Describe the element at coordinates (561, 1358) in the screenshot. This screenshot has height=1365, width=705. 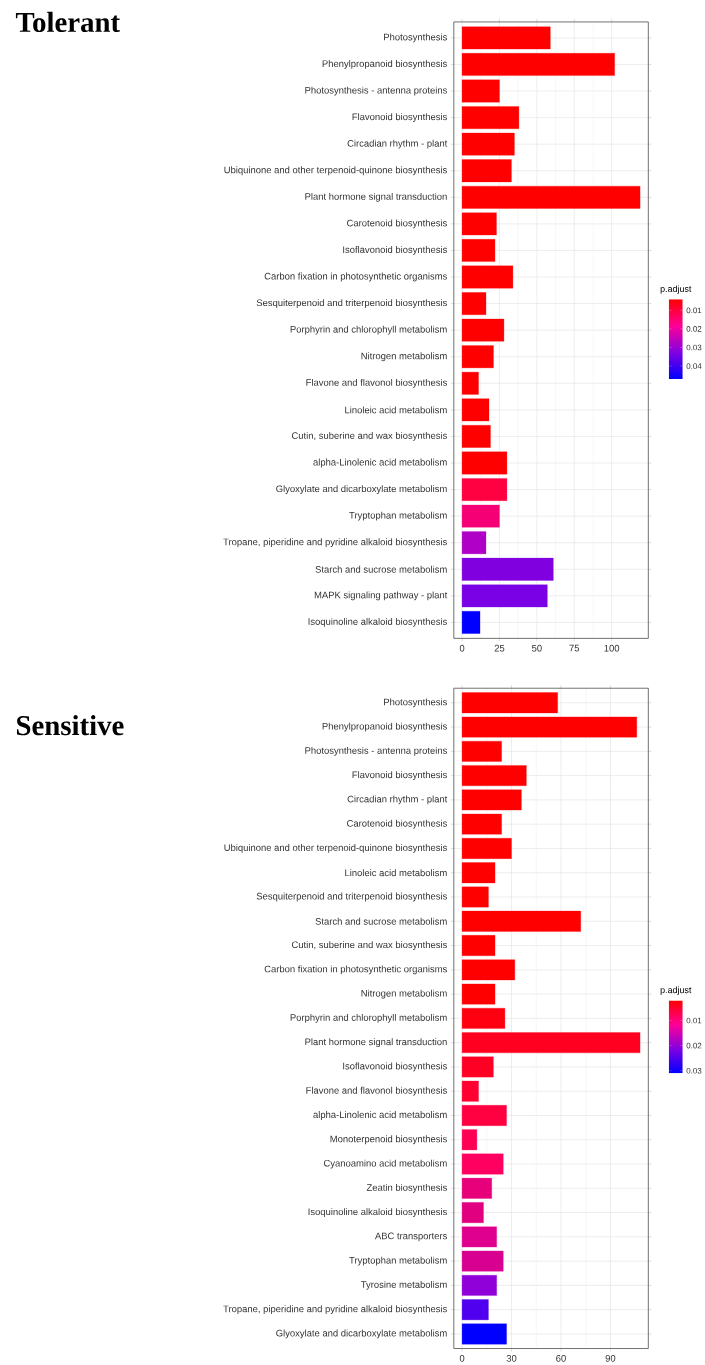
I see `x-tick-label: 60` at that location.